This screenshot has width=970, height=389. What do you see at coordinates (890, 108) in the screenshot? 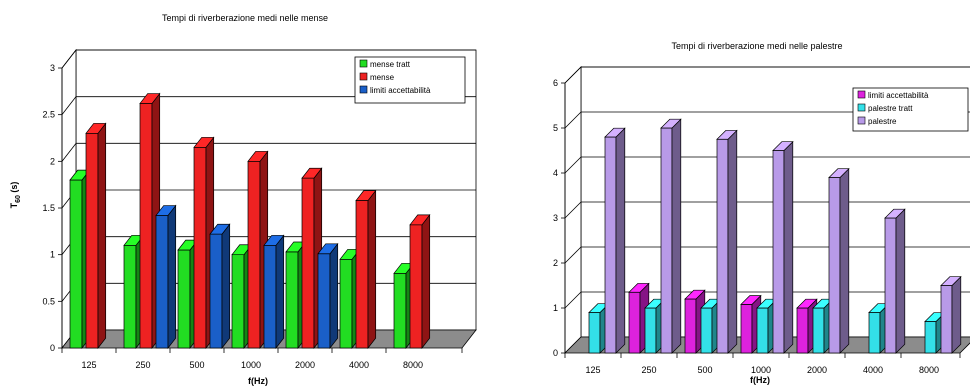
I see `legend-entry: palestre tratt` at bounding box center [890, 108].